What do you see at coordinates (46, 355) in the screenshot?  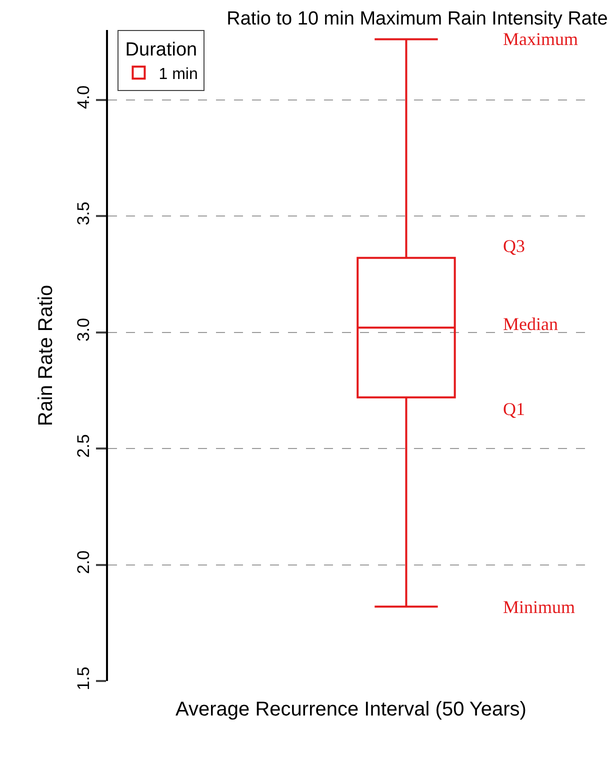 I see `y-axis-title: Rain Rate Ratio` at bounding box center [46, 355].